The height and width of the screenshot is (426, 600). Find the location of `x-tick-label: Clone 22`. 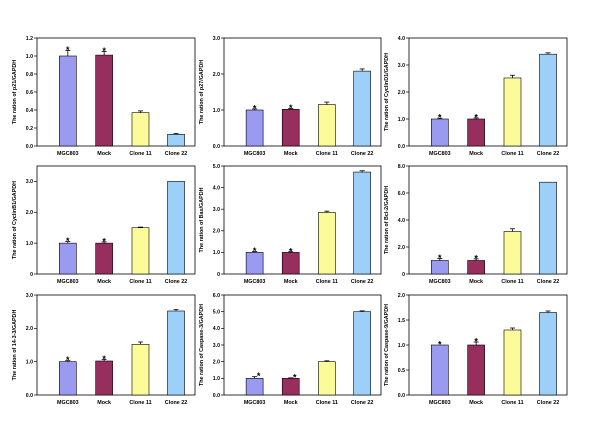

x-tick-label: Clone 22 is located at coordinates (176, 403).